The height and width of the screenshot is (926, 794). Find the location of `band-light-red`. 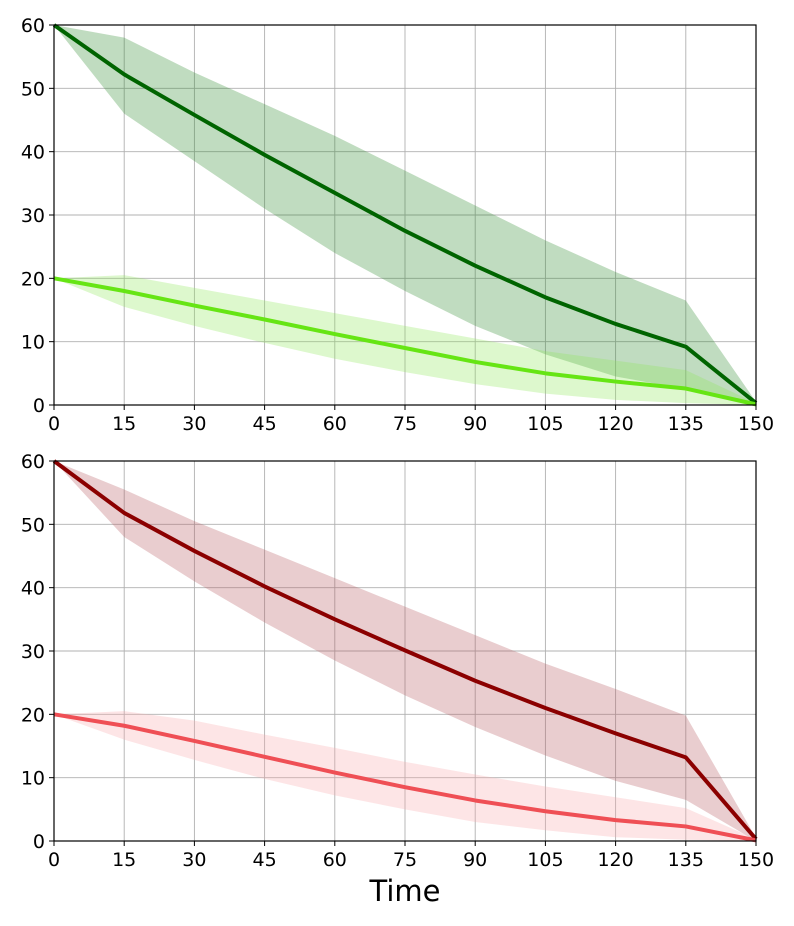

band-light-red is located at coordinates (405, 776).